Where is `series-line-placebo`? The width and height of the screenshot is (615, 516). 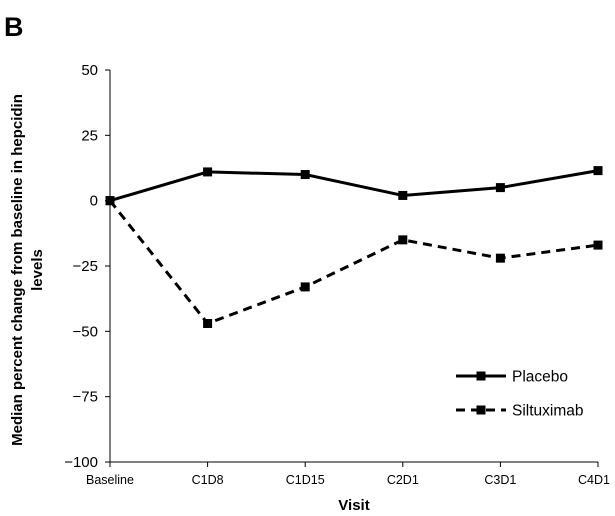
series-line-placebo is located at coordinates (354, 186).